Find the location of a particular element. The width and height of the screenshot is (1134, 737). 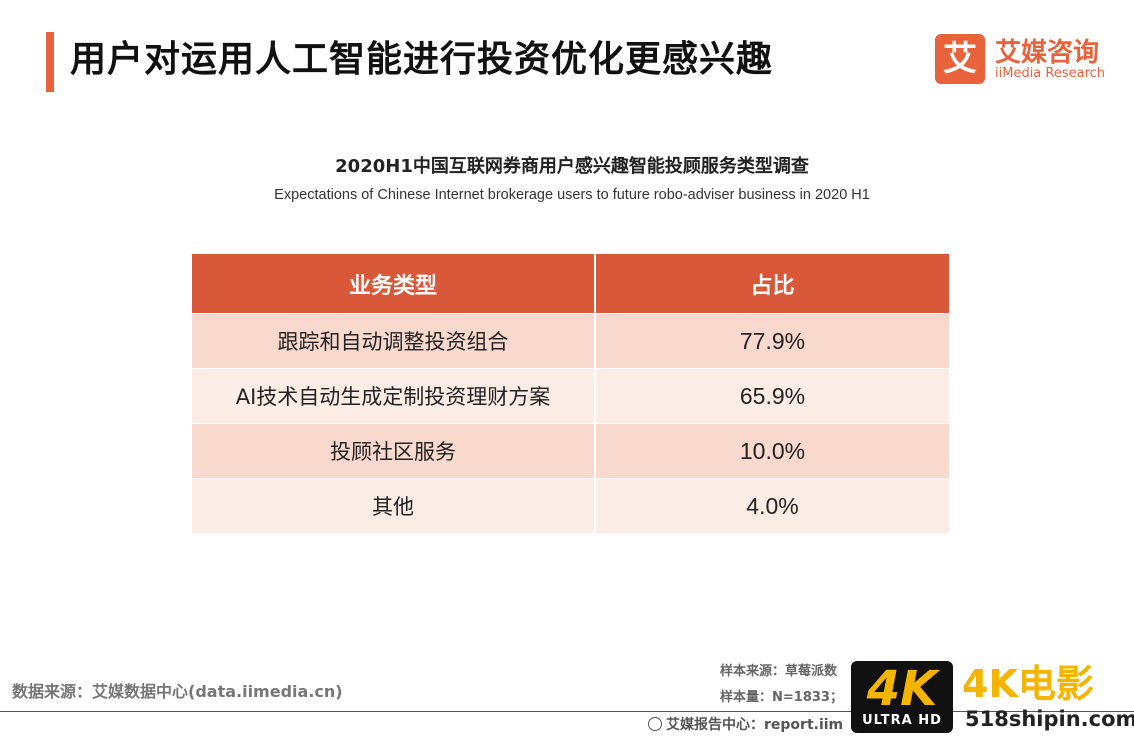

report-center-text: 艾媒报告中心：report.iim is located at coordinates (755, 725).